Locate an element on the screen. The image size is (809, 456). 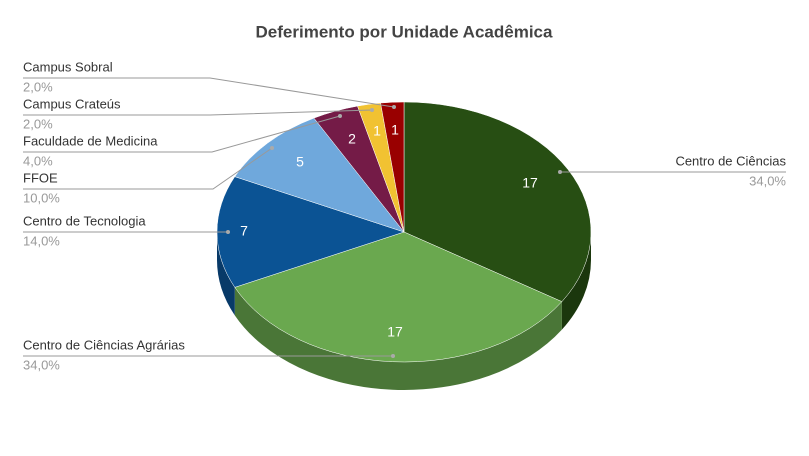
percent-label: 10,0% is located at coordinates (41, 197).